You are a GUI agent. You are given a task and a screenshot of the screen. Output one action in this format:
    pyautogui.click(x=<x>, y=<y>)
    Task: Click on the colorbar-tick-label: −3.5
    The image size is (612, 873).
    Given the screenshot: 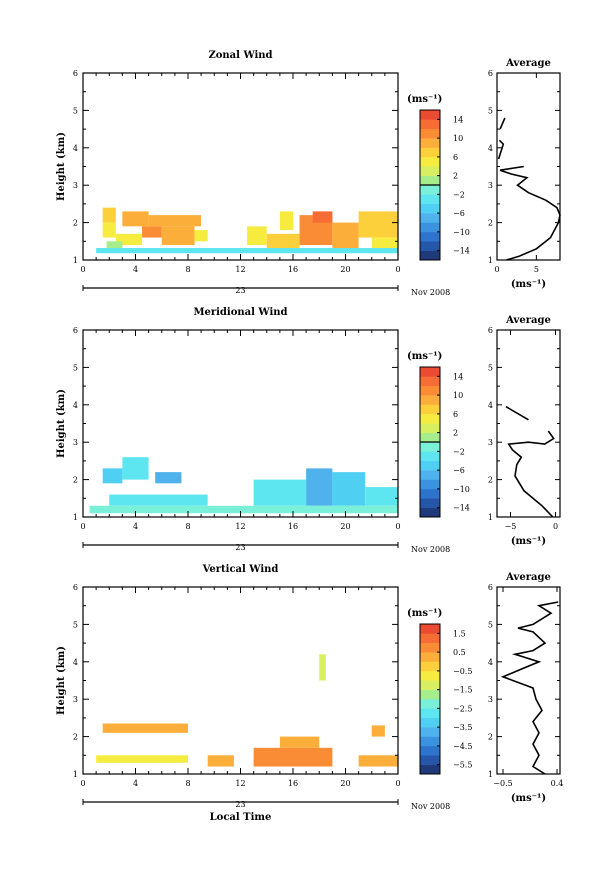 What is the action you would take?
    pyautogui.click(x=462, y=727)
    